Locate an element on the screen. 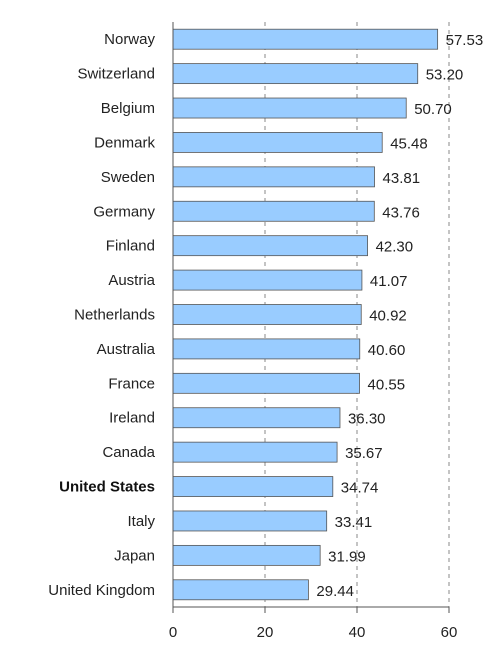  category-label: Italy is located at coordinates (141, 521).